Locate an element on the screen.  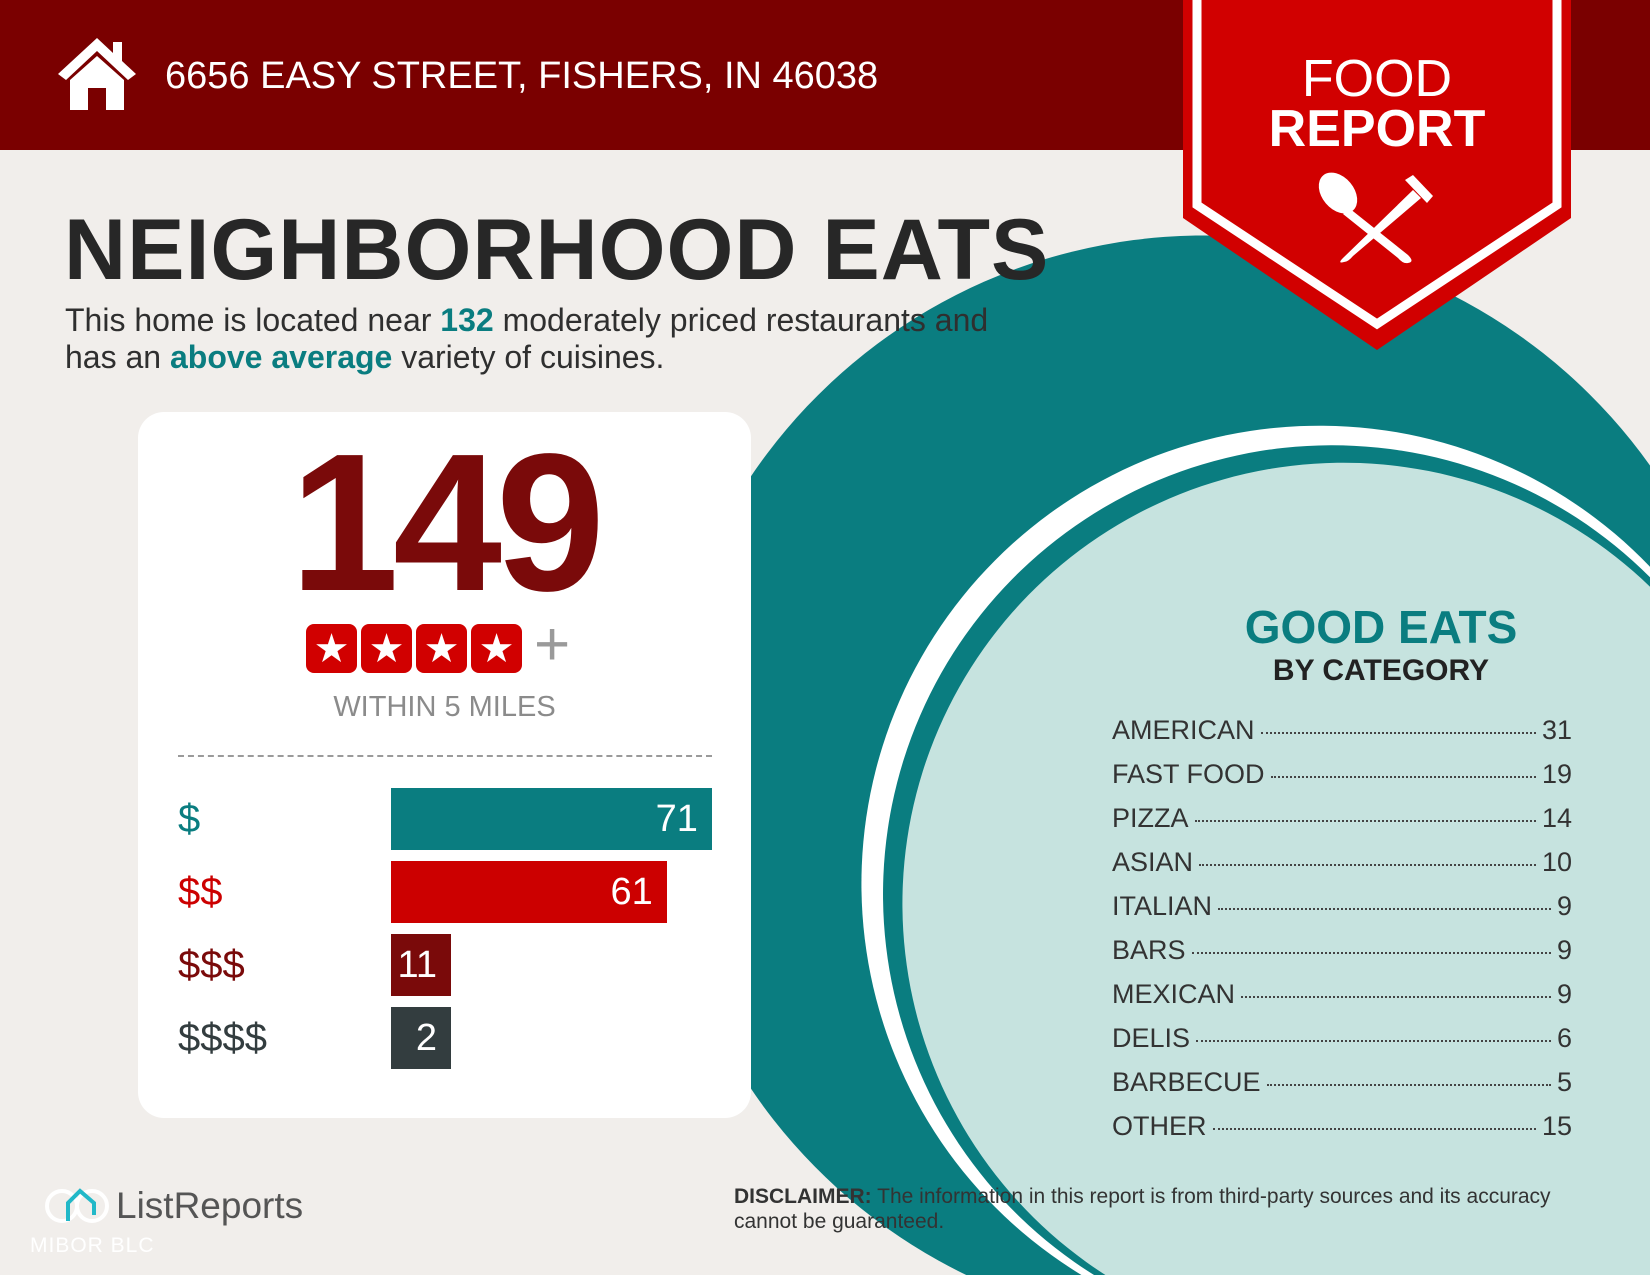
category-count: 15 is located at coordinates (1556, 1126).